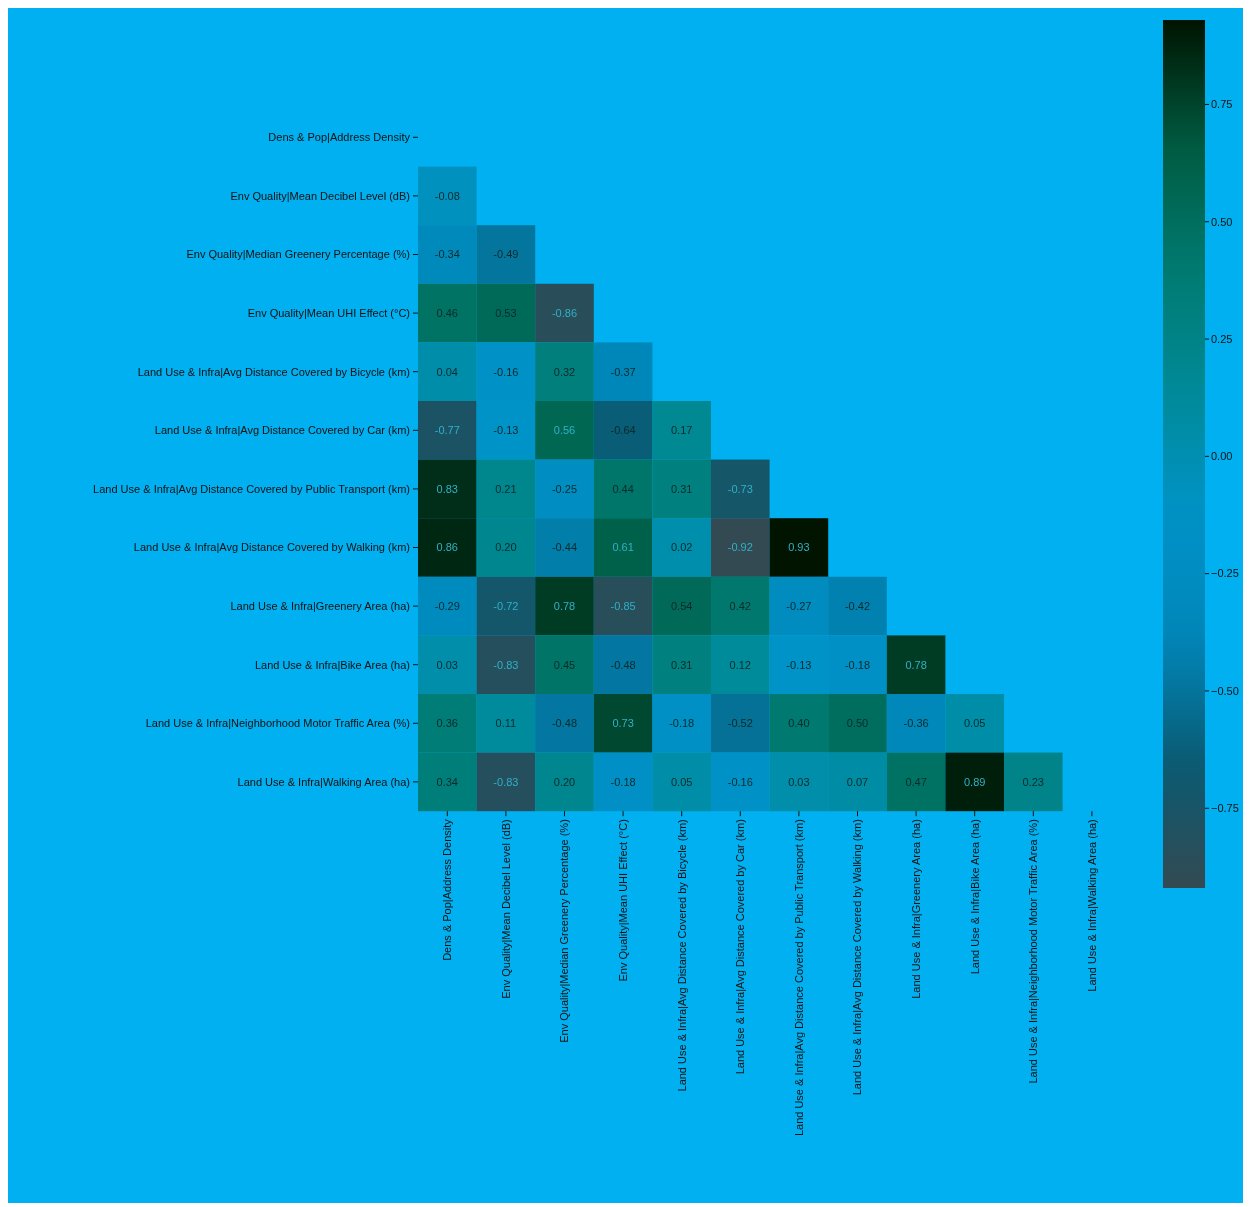 The width and height of the screenshot is (1251, 1207). Describe the element at coordinates (506, 605) in the screenshot. I see `data-label: -0.72` at that location.